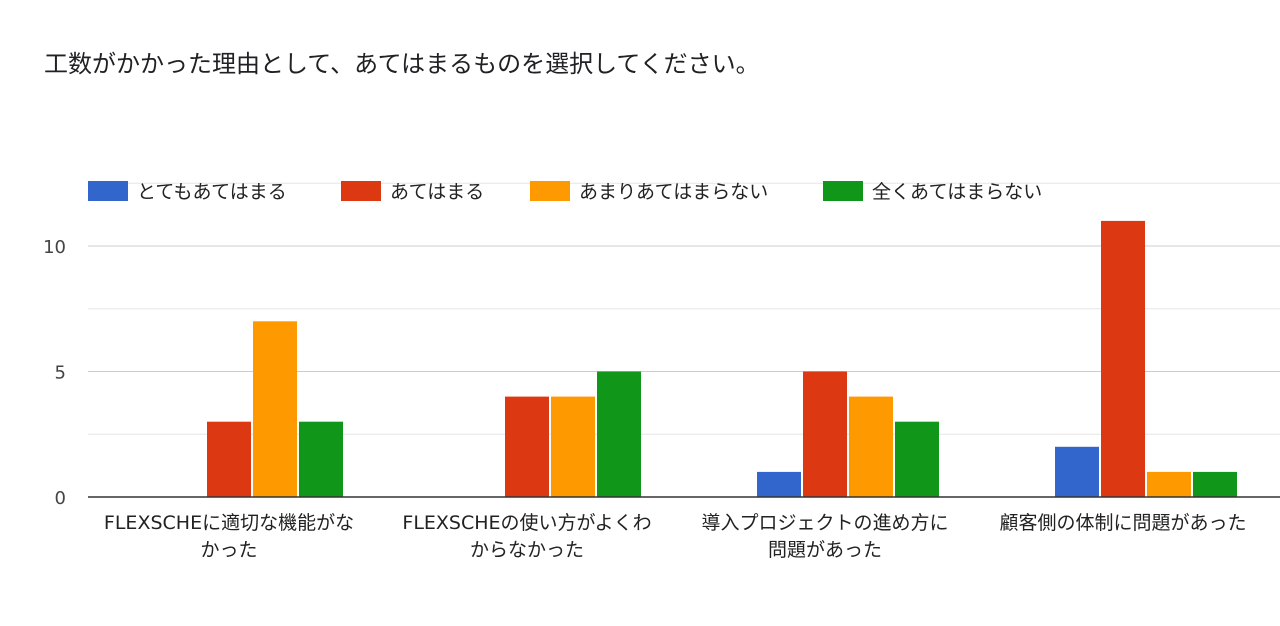 The height and width of the screenshot is (626, 1280). What do you see at coordinates (526, 523) in the screenshot?
I see `category-label: FLEXSCHEの使い方がよくわ` at bounding box center [526, 523].